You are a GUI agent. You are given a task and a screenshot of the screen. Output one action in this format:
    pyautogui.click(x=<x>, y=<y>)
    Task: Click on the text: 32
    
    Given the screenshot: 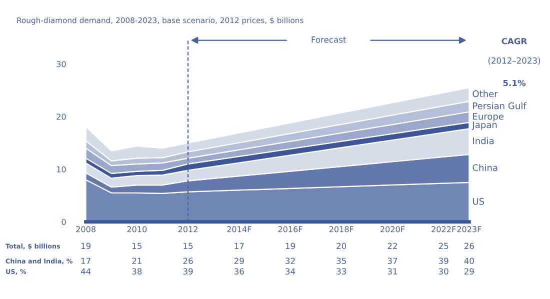 What is the action you would take?
    pyautogui.click(x=290, y=261)
    